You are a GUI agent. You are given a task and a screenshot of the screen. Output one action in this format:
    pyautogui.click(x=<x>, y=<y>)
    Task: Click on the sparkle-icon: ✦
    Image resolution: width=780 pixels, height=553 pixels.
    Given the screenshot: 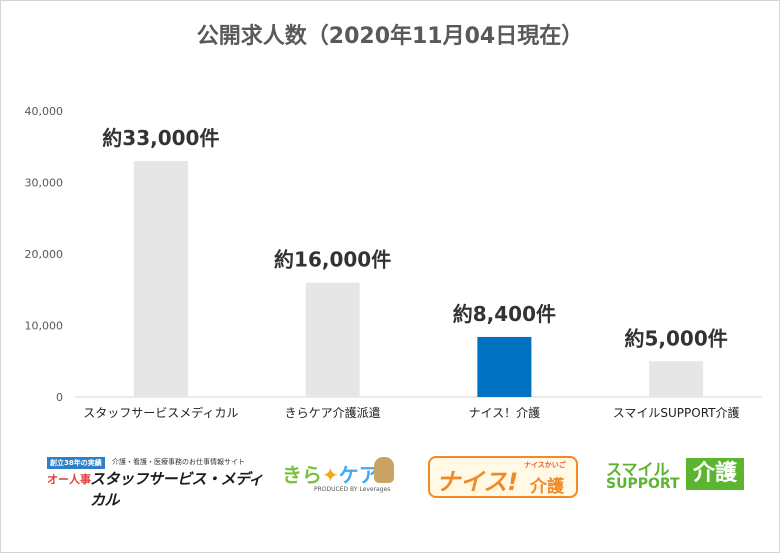 What is the action you would take?
    pyautogui.click(x=330, y=475)
    